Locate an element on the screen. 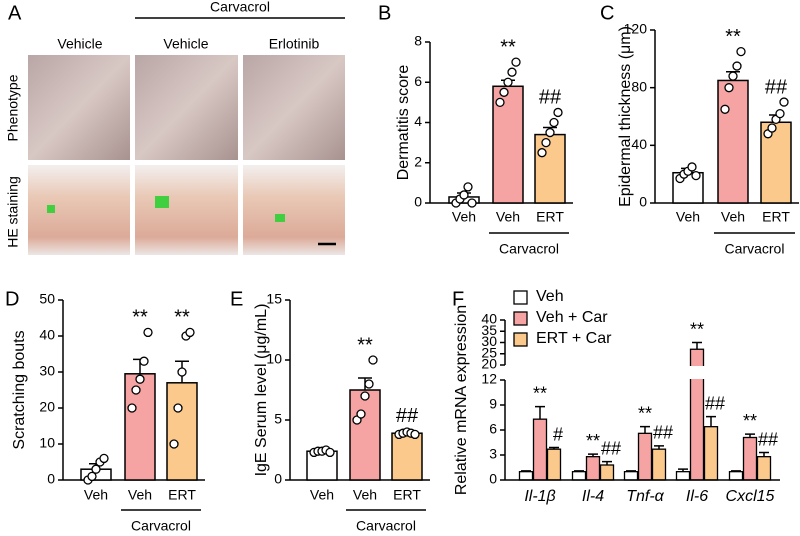 The height and width of the screenshot is (536, 800). y-tick-label: 20 is located at coordinates (47, 407).